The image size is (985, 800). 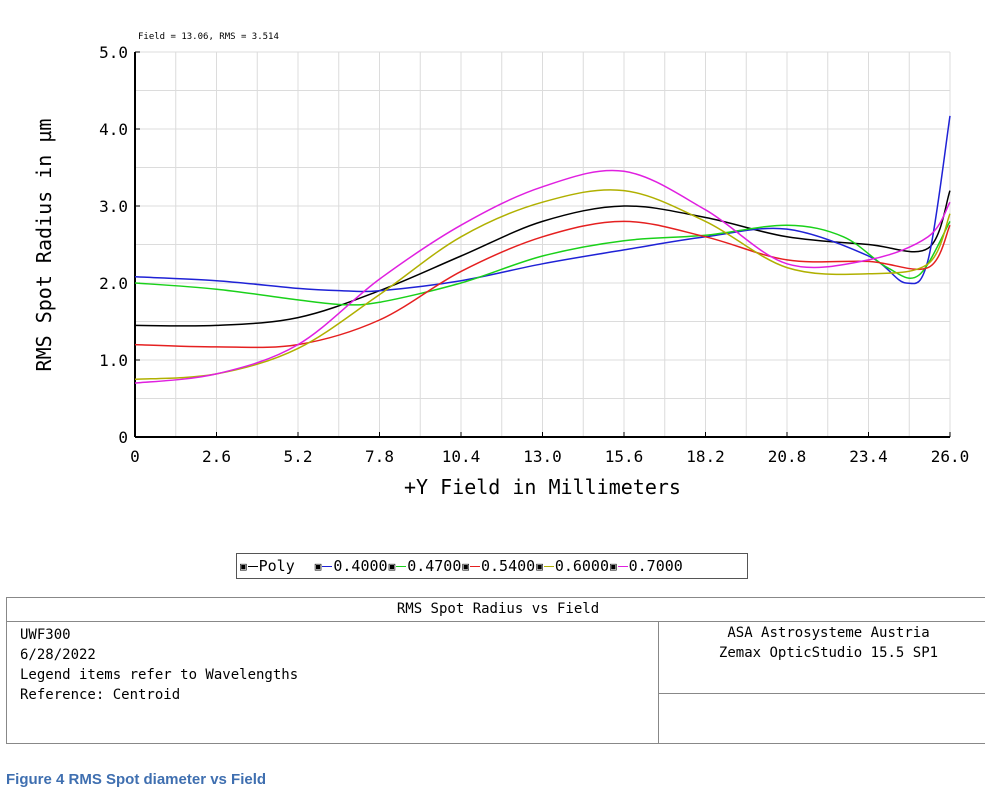 I want to click on y-tick-label: 5.0, so click(x=113, y=52).